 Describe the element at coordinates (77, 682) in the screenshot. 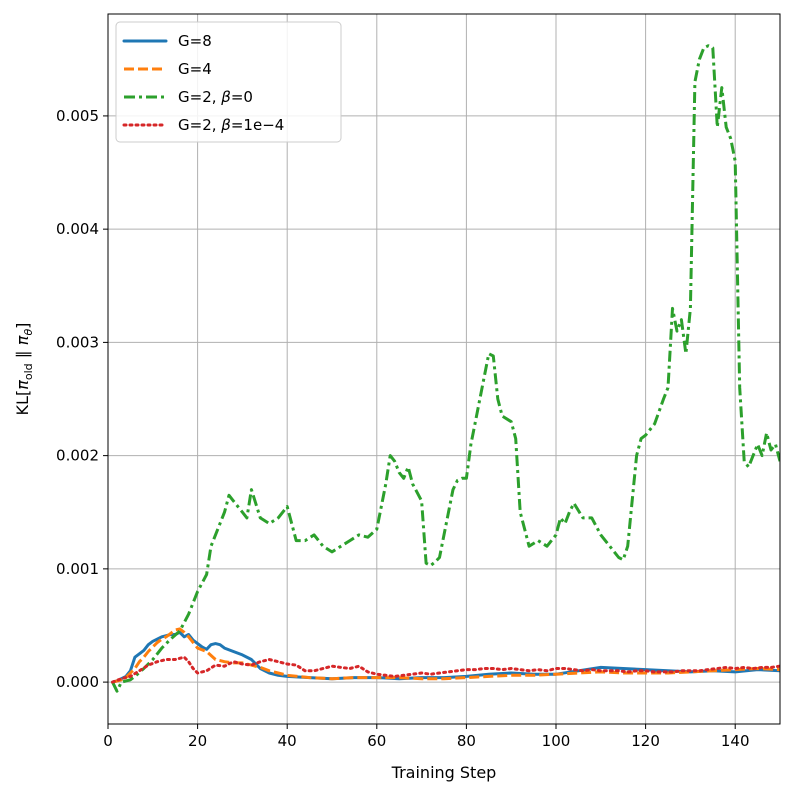

I see `y-tick-label: 0.000` at that location.